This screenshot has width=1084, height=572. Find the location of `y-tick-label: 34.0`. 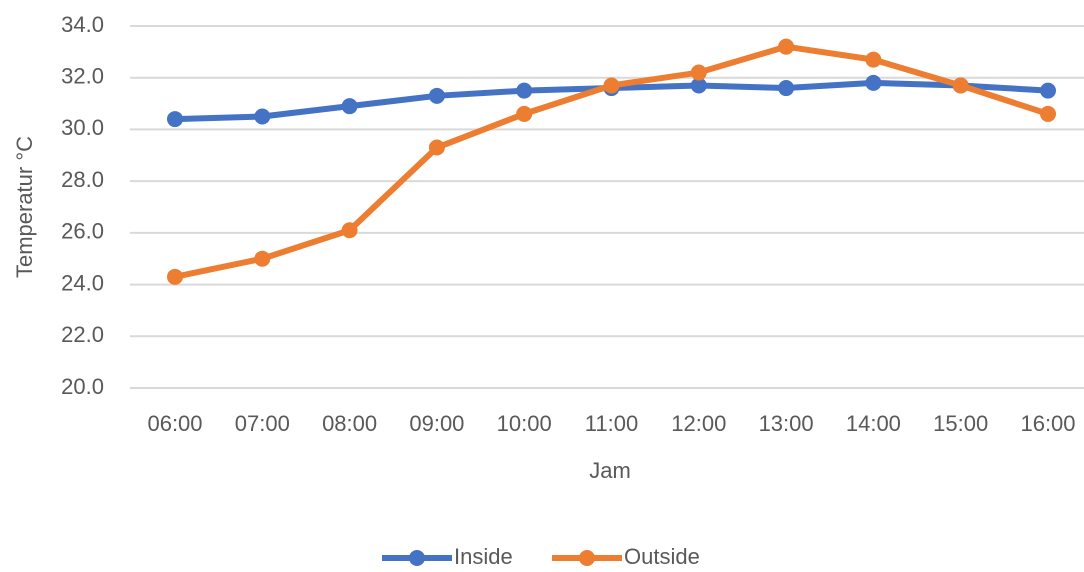

y-tick-label: 34.0 is located at coordinates (82, 24).